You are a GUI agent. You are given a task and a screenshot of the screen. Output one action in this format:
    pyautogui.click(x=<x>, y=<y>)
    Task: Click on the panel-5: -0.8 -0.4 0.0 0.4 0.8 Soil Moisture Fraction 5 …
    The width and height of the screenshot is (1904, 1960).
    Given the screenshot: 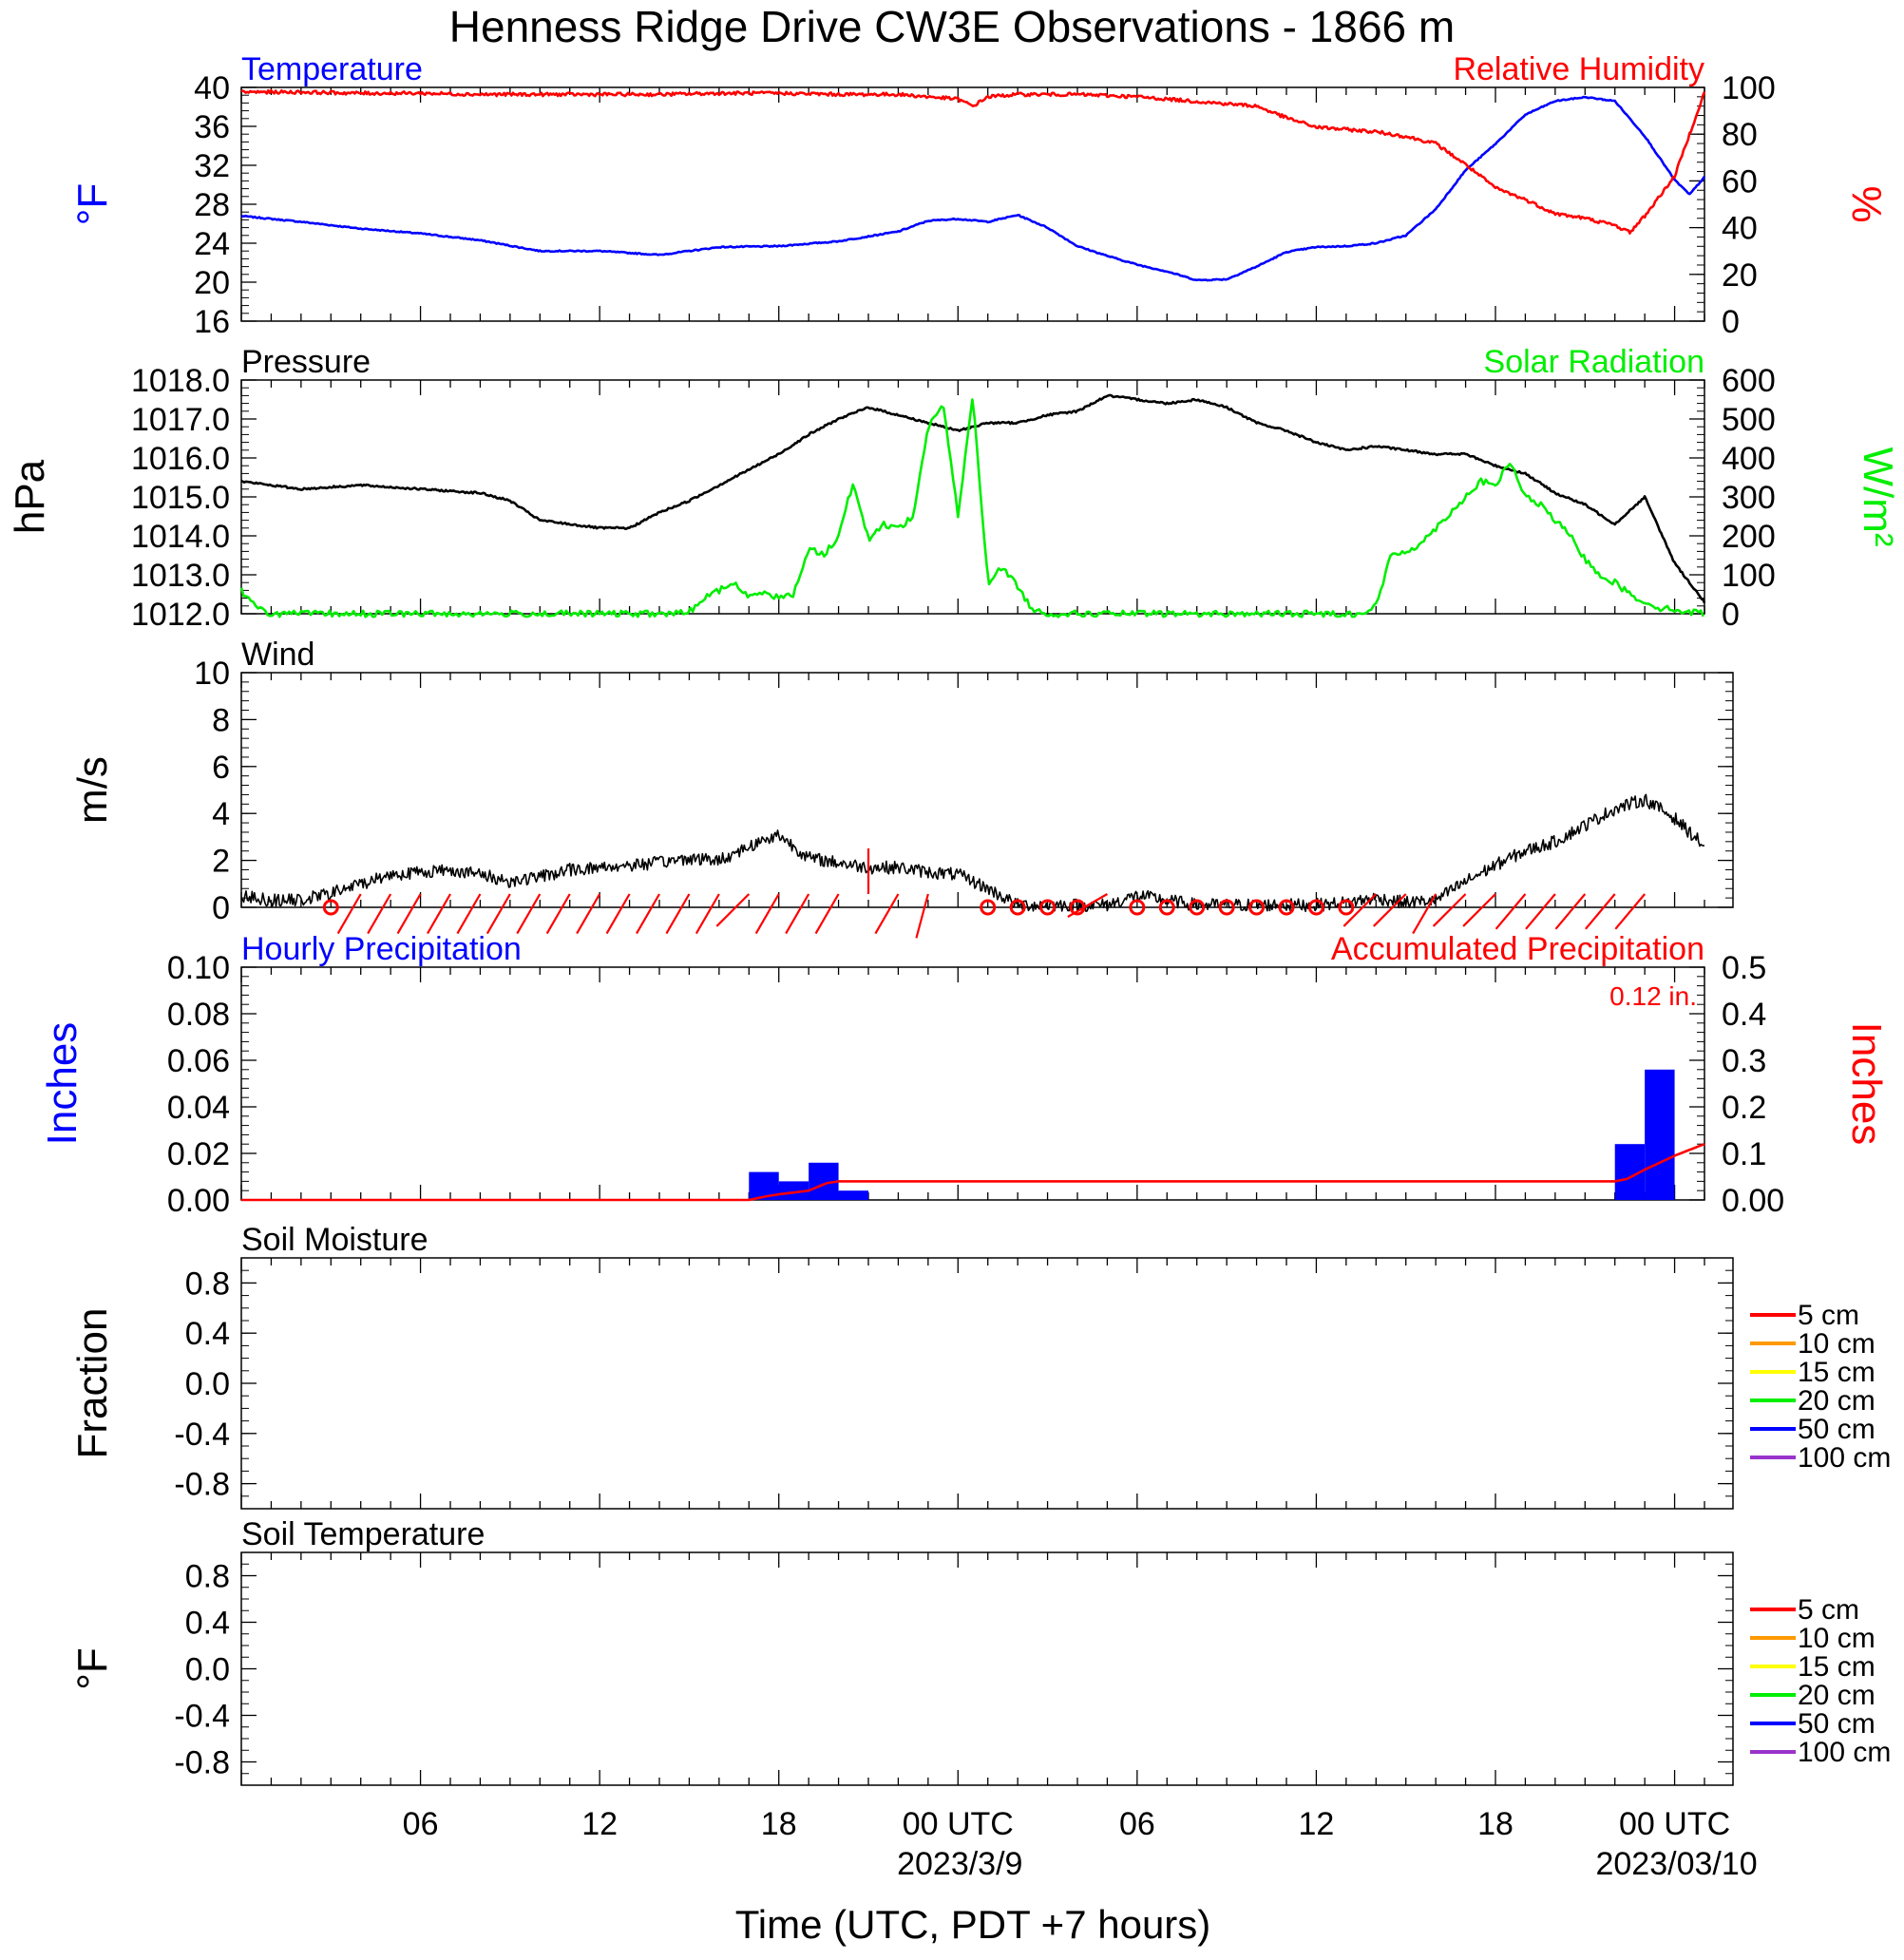 What is the action you would take?
    pyautogui.click(x=980, y=1366)
    